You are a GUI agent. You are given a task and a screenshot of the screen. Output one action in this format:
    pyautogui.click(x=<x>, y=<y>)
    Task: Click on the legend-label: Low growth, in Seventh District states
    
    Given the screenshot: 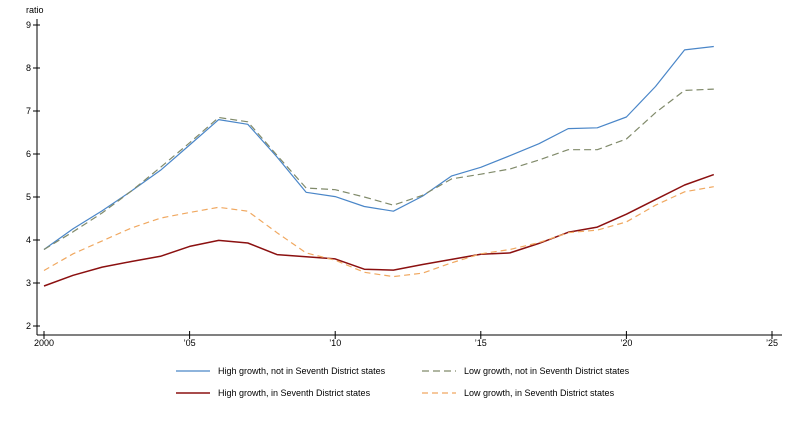 What is the action you would take?
    pyautogui.click(x=539, y=393)
    